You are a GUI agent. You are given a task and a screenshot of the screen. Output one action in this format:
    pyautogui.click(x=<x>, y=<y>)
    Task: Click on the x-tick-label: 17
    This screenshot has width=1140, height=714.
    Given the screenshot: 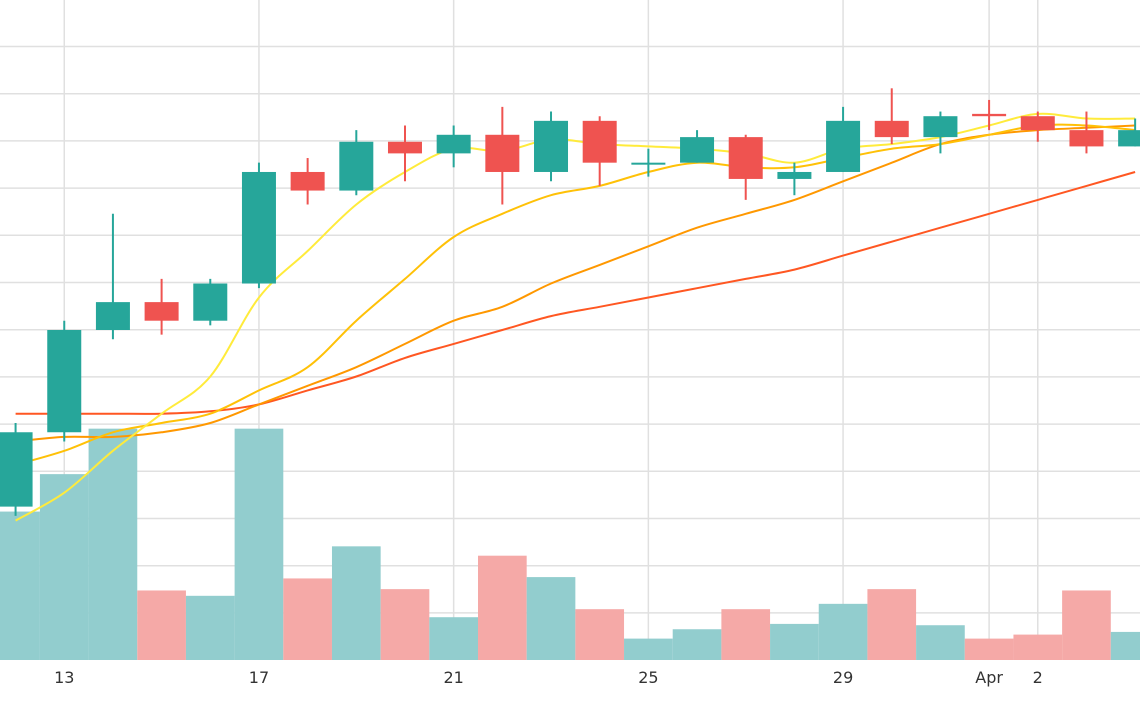 What is the action you would take?
    pyautogui.click(x=259, y=677)
    